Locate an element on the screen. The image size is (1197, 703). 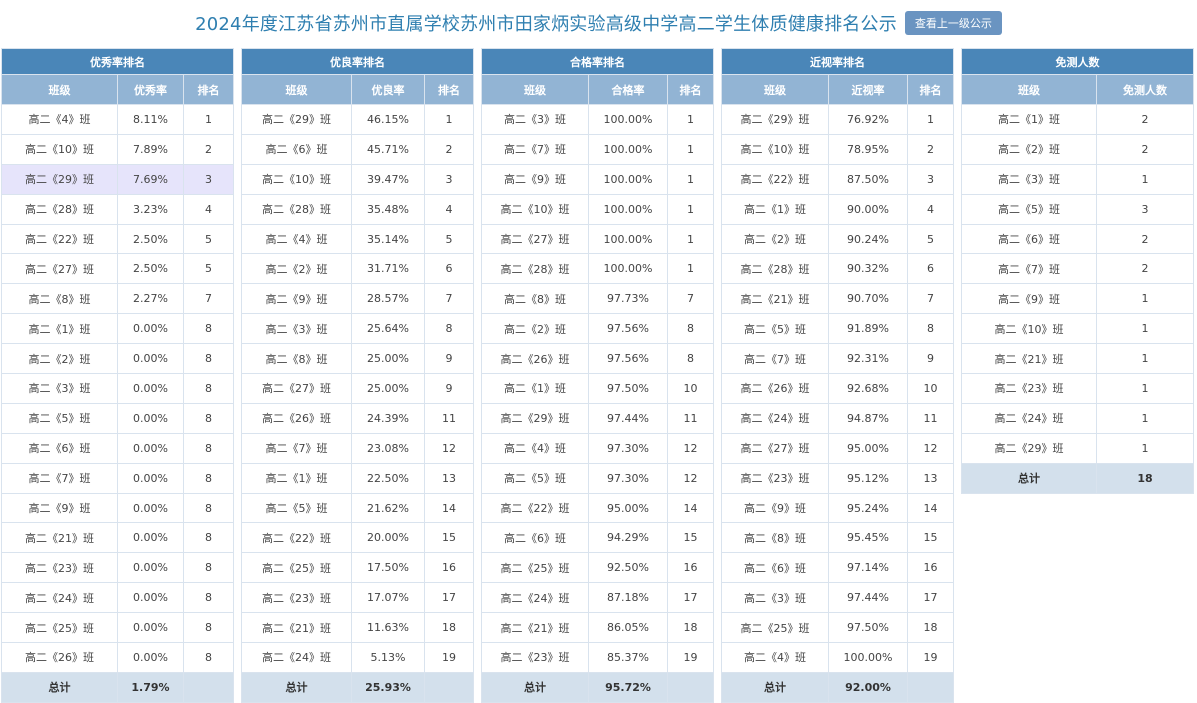
table-row: 高二《22》班 20.00% 15 is located at coordinates (358, 538).